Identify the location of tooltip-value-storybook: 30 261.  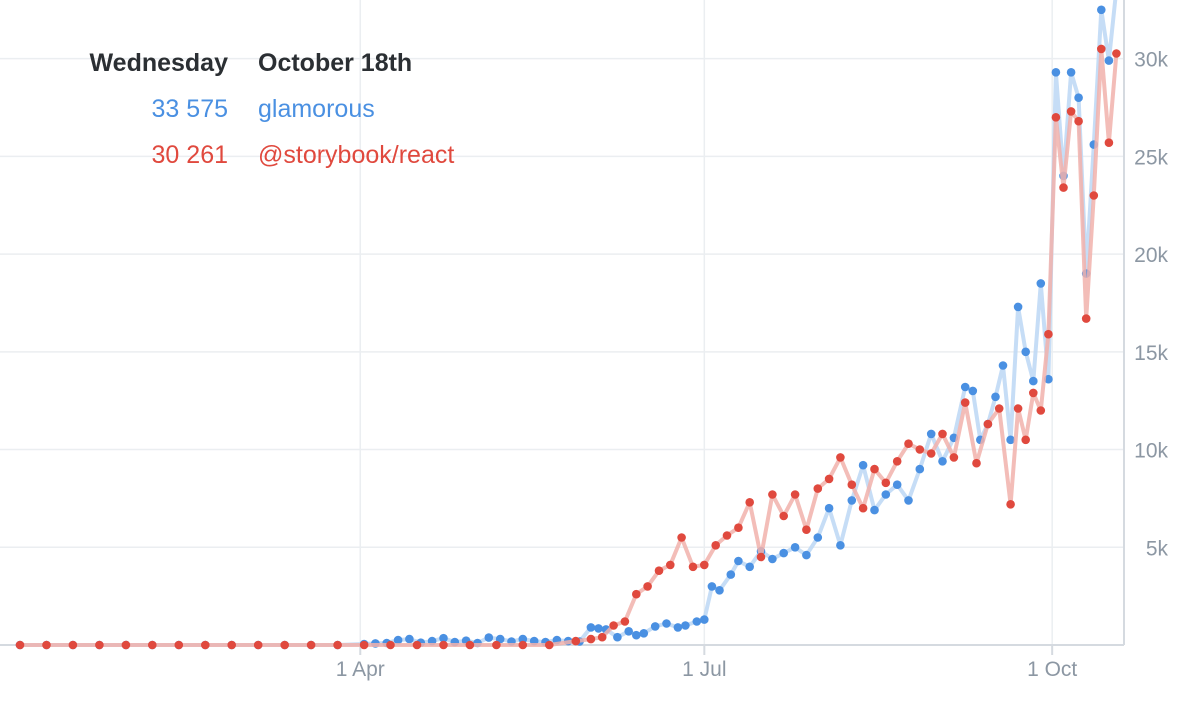
(189, 155).